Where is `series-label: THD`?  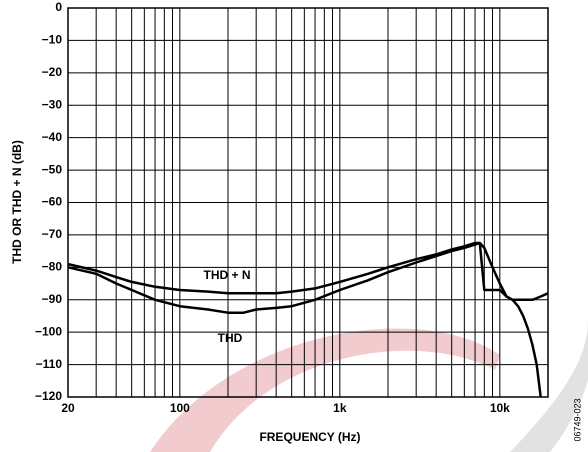 series-label: THD is located at coordinates (230, 338).